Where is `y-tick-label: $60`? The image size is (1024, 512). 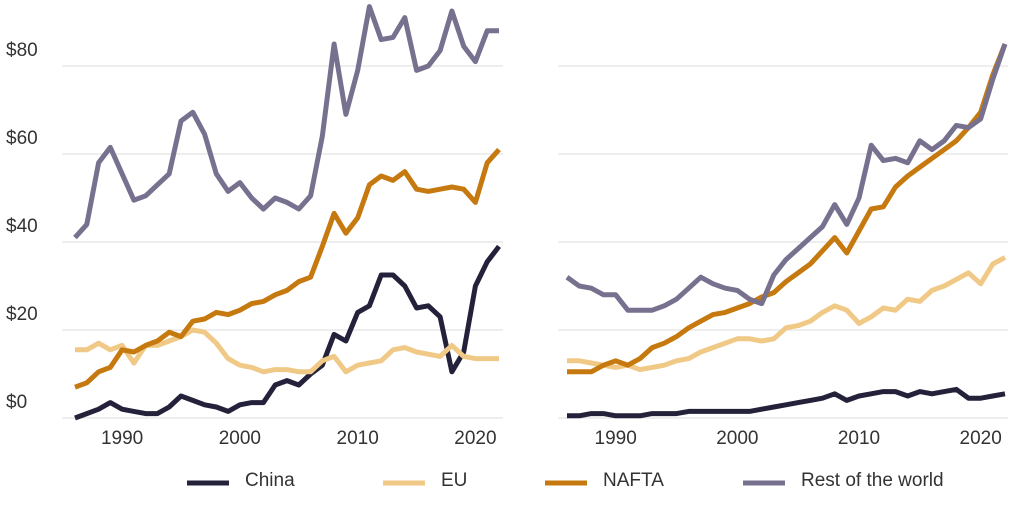 y-tick-label: $60 is located at coordinates (22, 138).